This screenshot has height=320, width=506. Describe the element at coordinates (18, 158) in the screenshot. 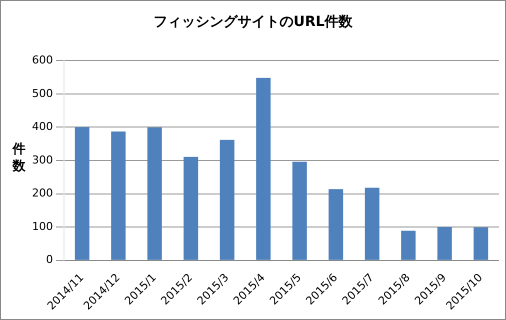

I see `y-axis-title: 件数` at that location.